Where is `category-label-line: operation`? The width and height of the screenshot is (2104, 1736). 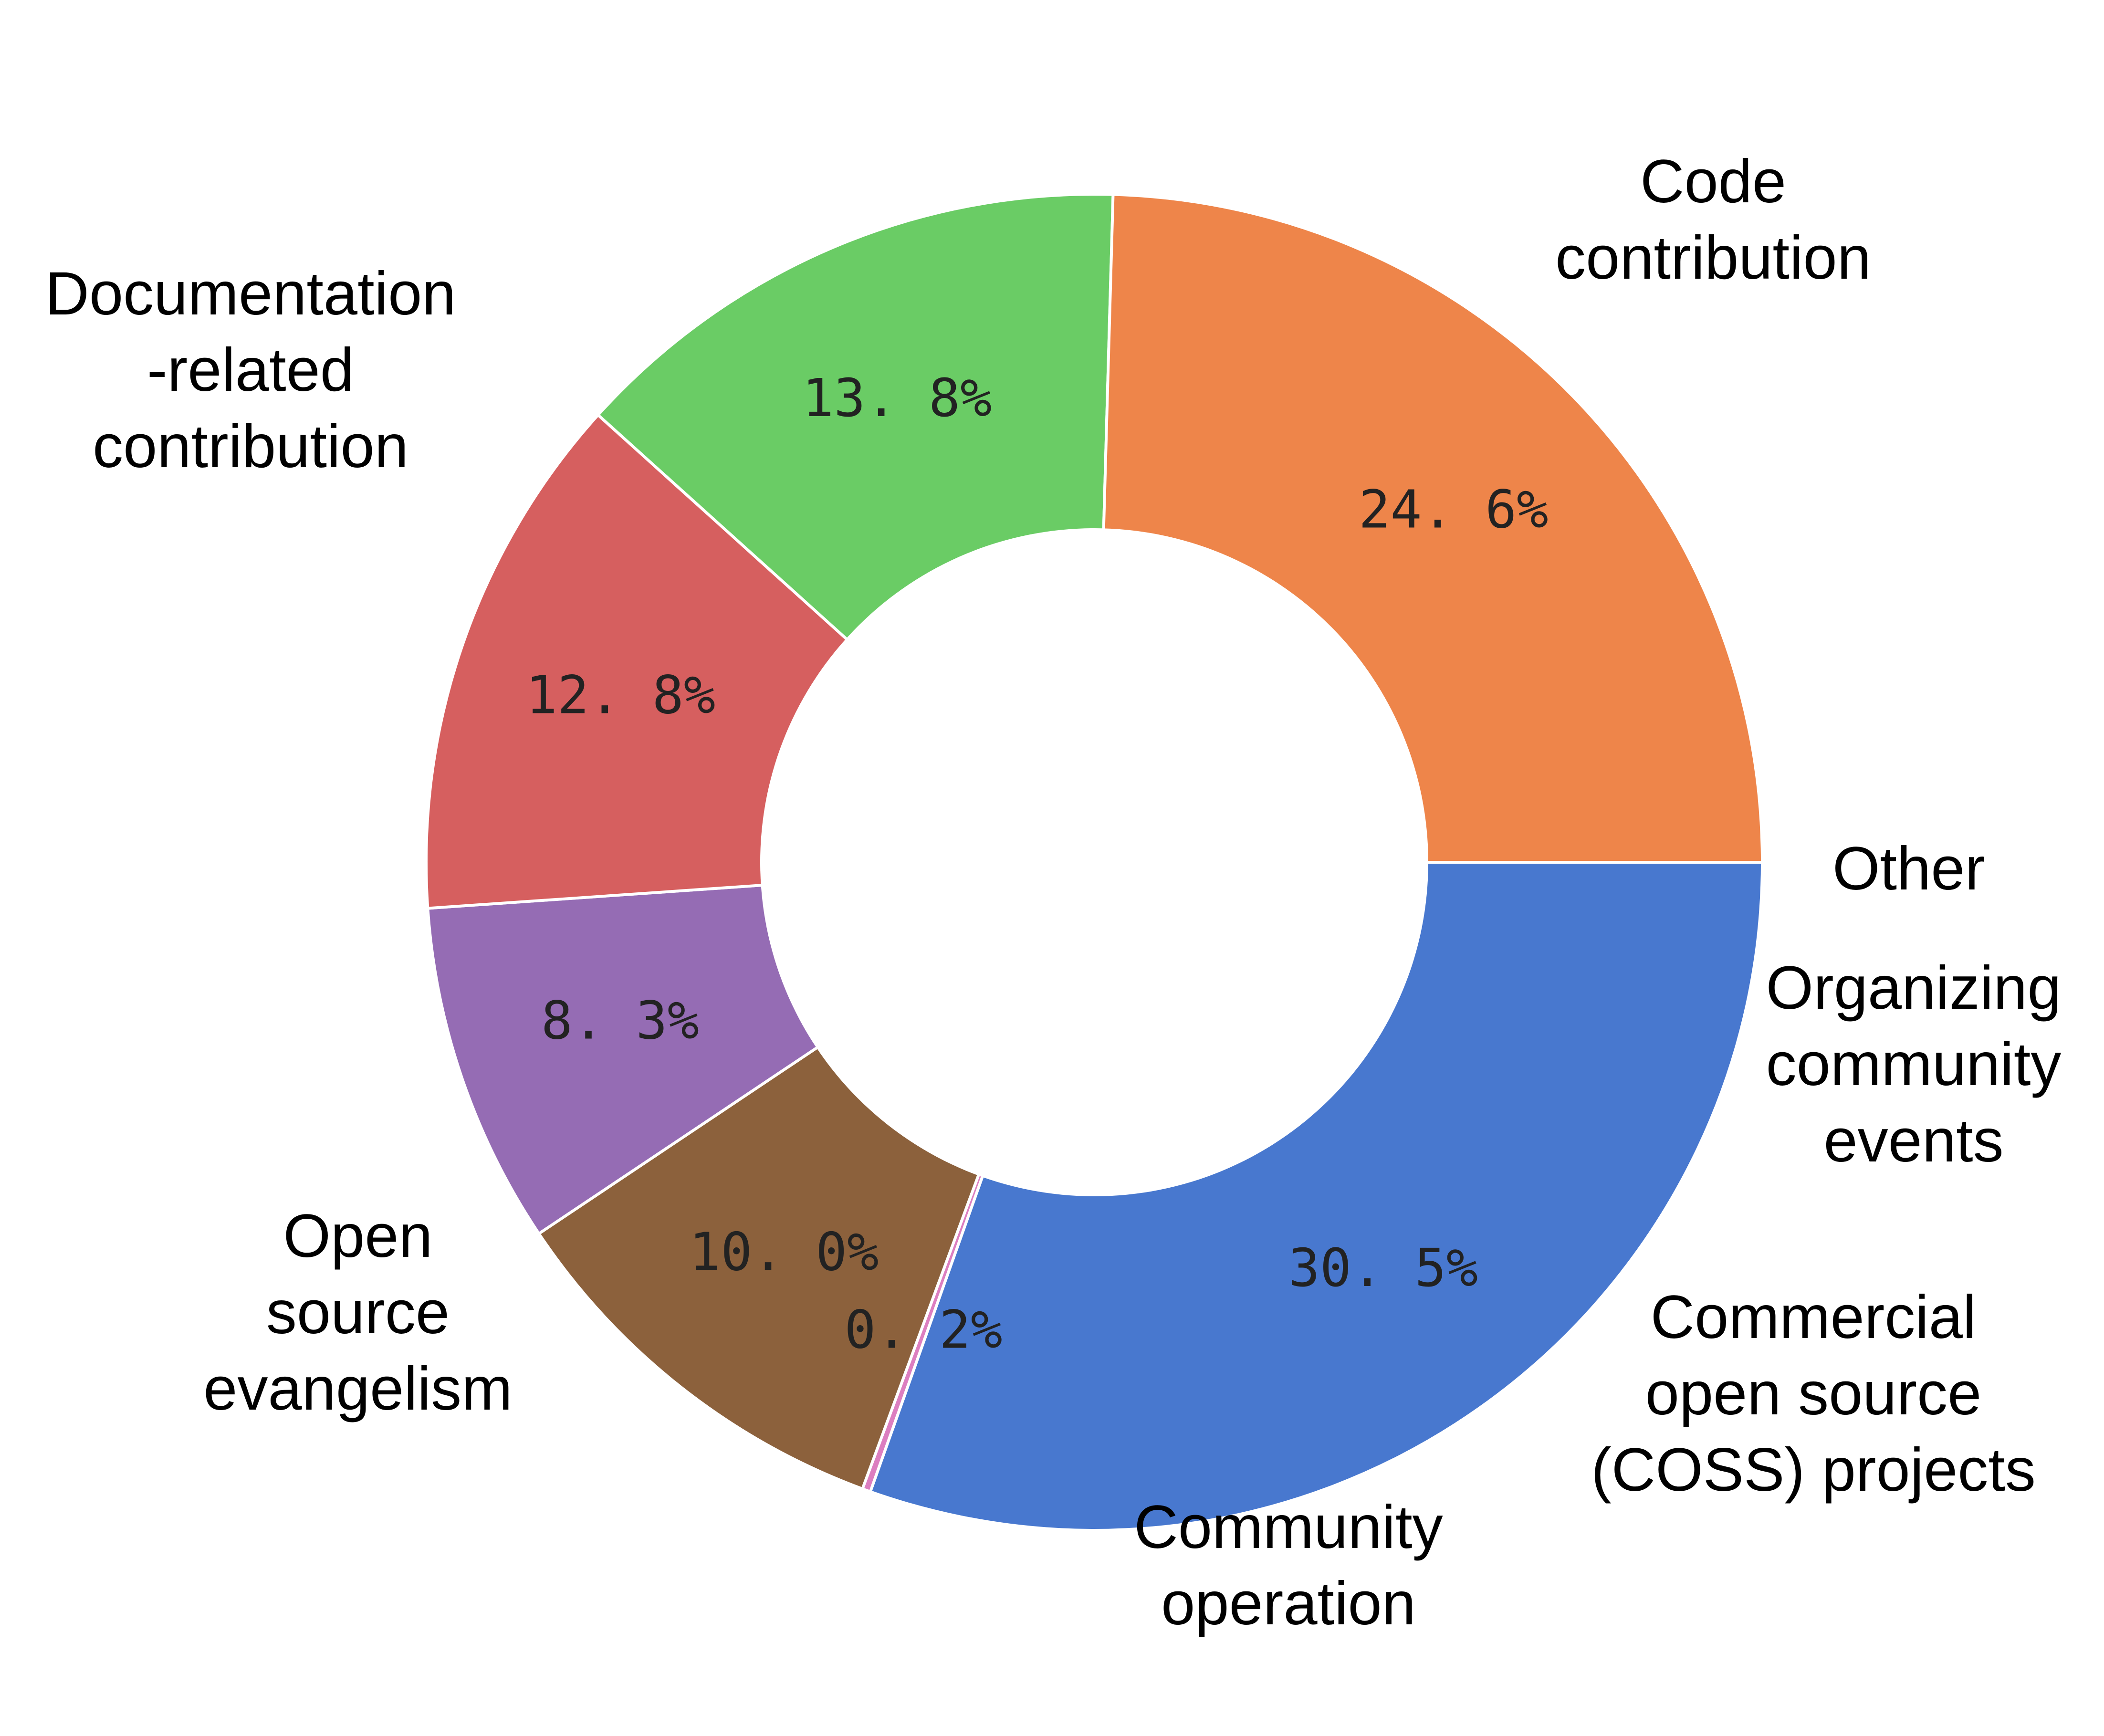
category-label-line: operation is located at coordinates (1288, 1603).